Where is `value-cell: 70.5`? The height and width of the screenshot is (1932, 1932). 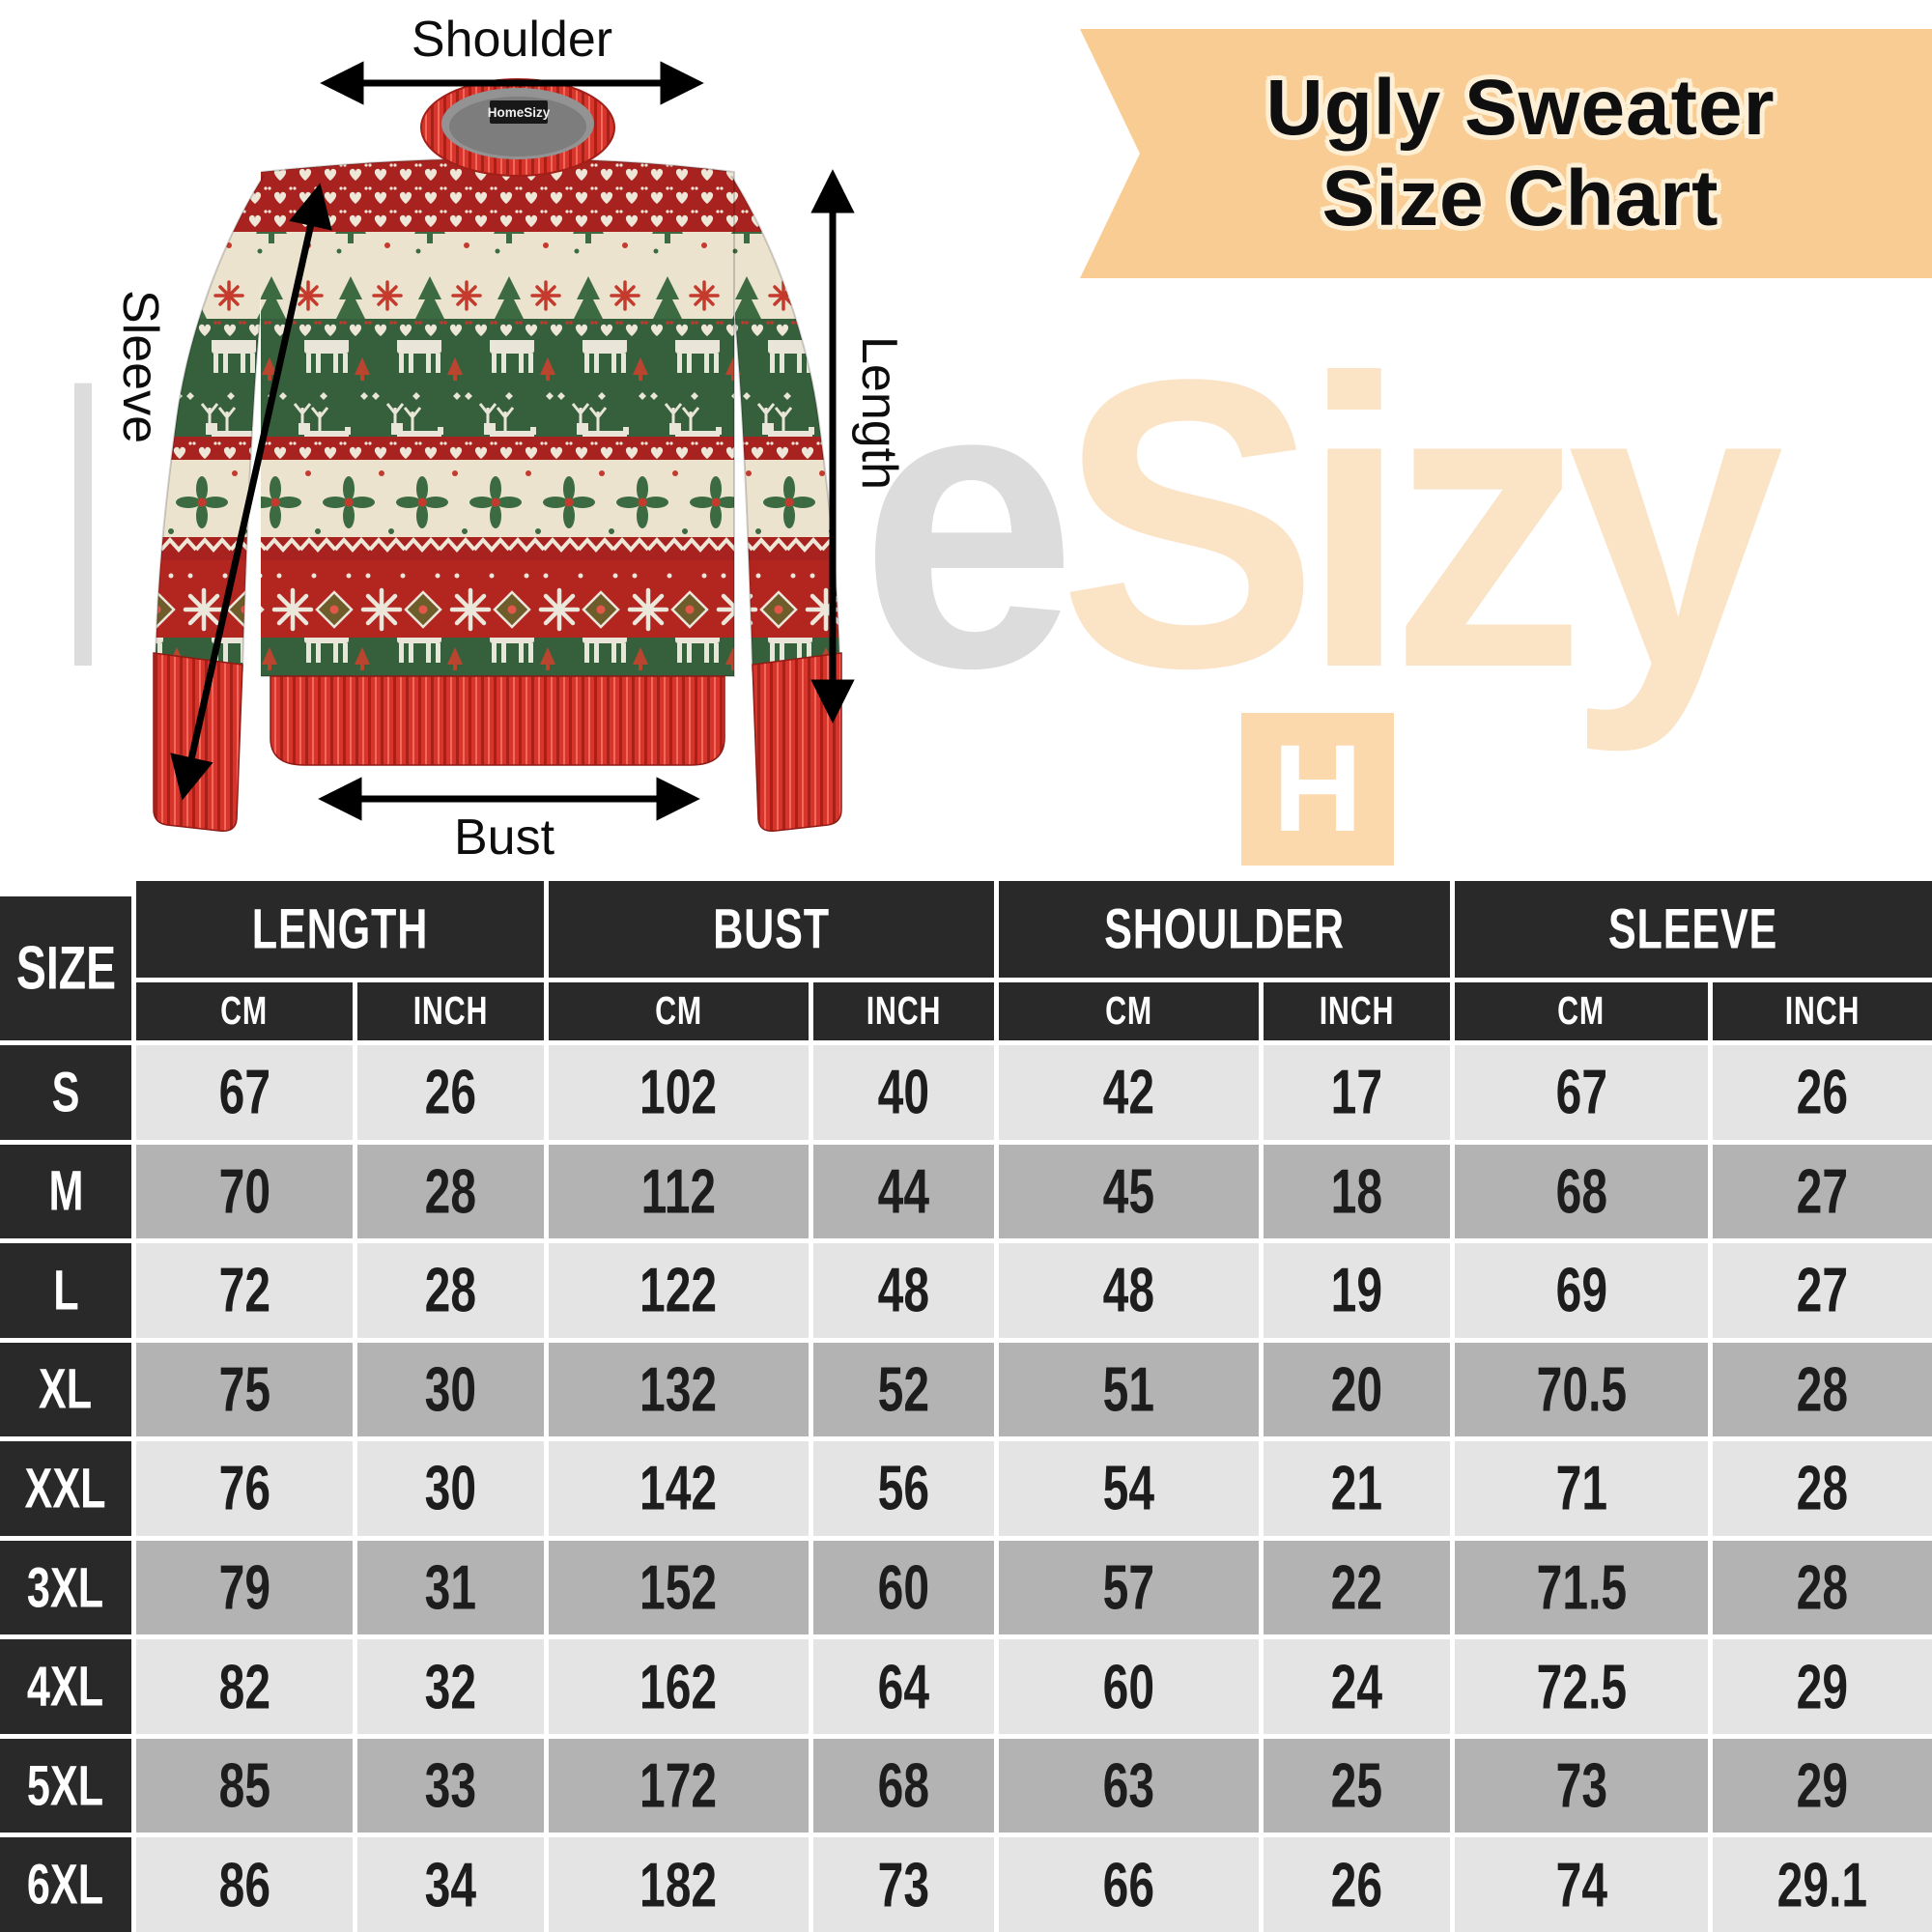
value-cell: 70.5 is located at coordinates (1581, 1389).